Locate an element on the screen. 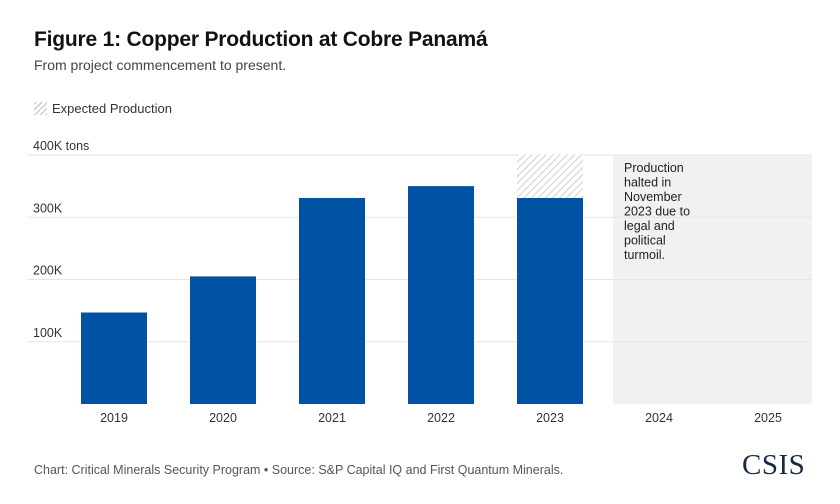  hatch-pattern-icon is located at coordinates (40, 108).